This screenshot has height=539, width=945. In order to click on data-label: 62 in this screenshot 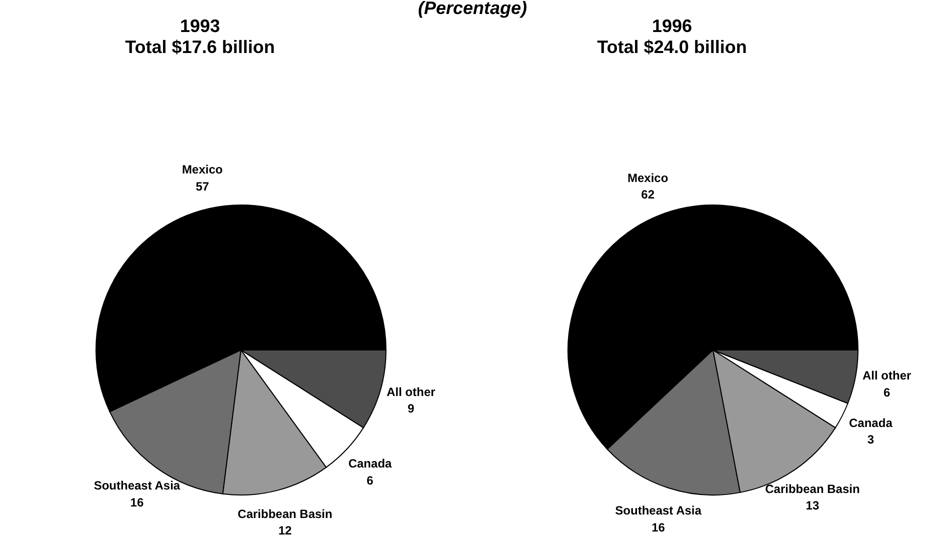, I will do `click(648, 195)`.